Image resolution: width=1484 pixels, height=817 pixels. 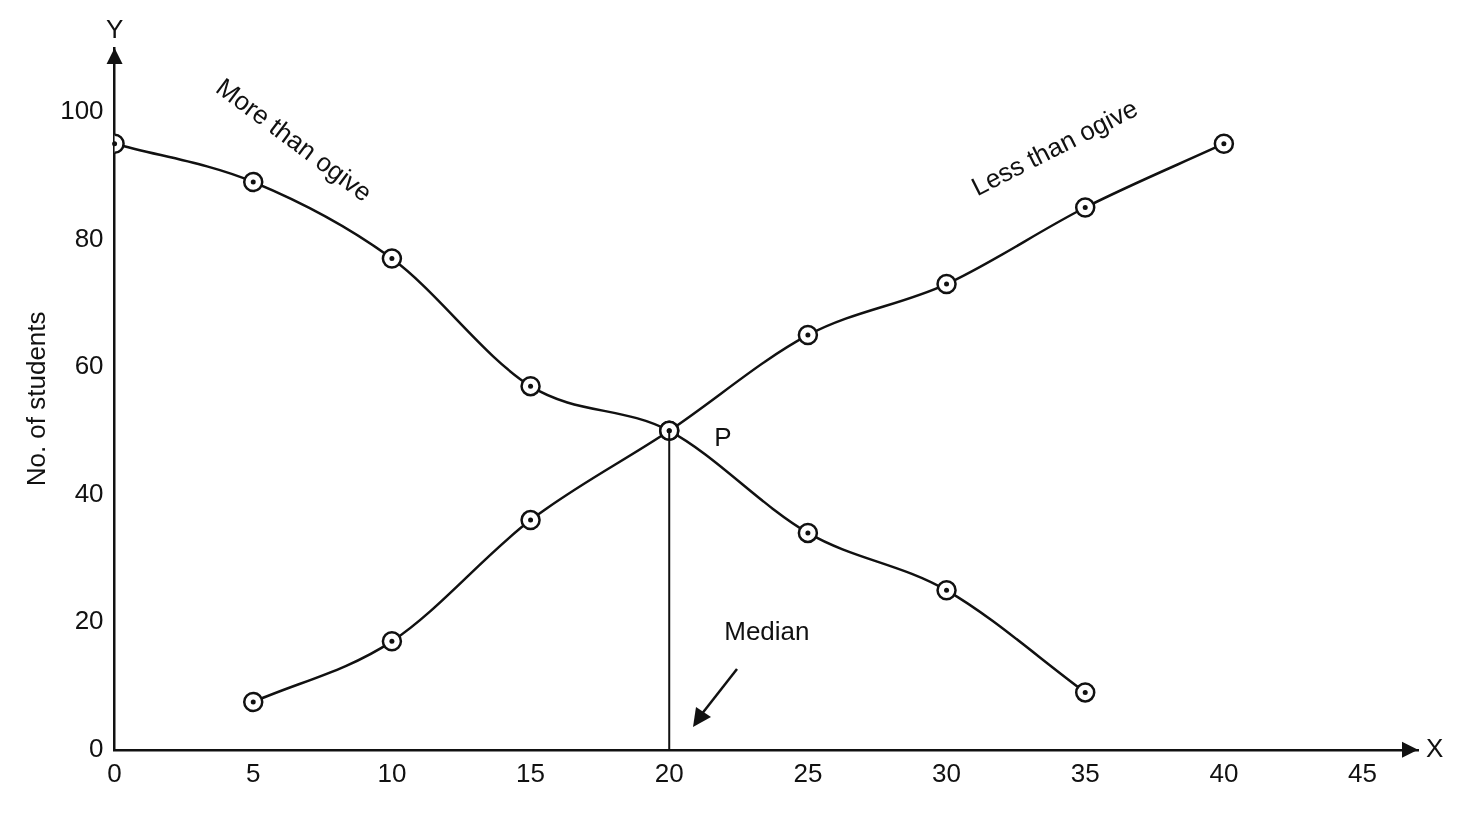 I want to click on text: Y, so click(x=114, y=29).